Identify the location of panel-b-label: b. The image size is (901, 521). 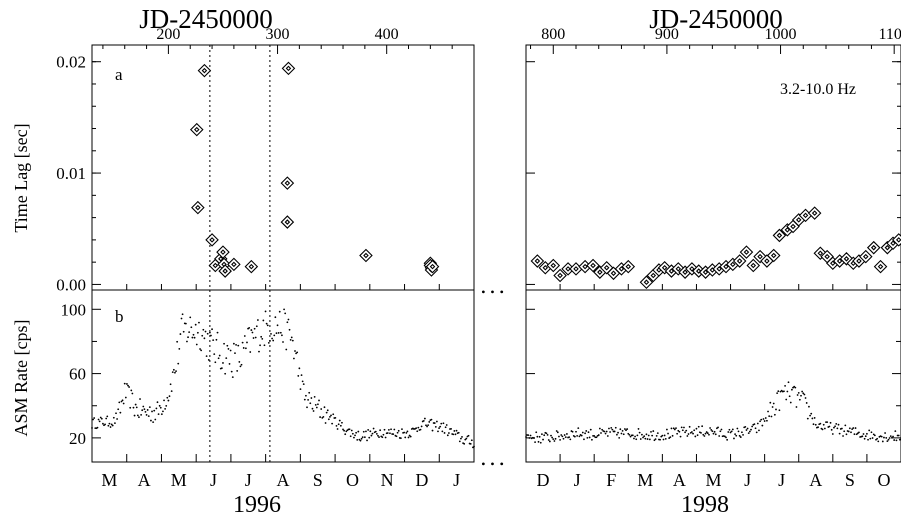
(119, 316).